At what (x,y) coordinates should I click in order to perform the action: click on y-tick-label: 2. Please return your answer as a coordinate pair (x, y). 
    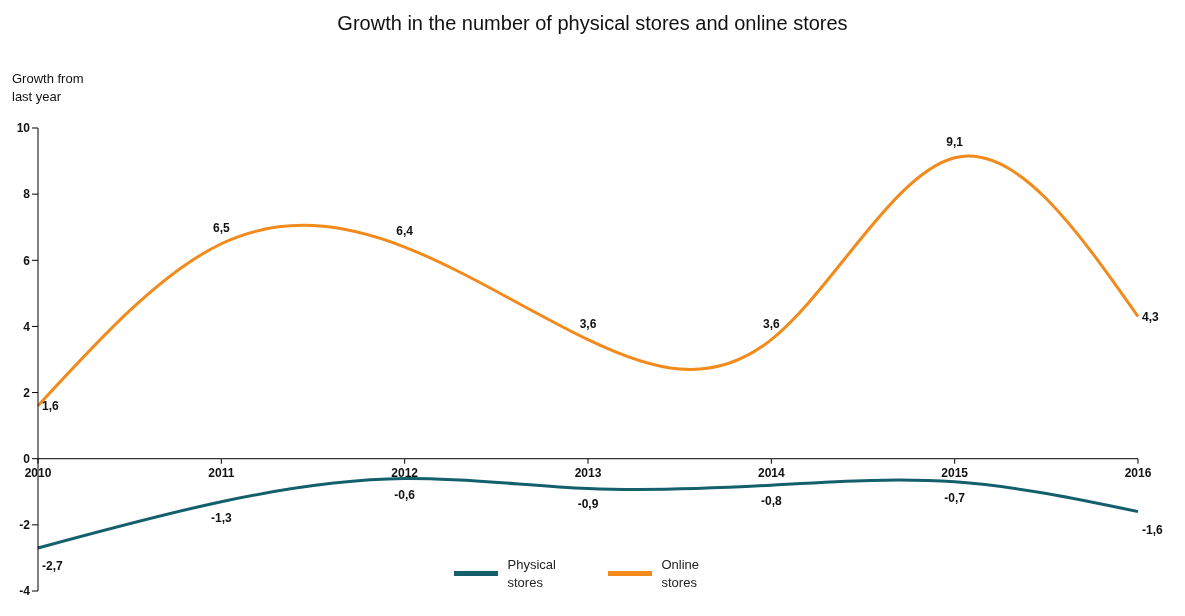
    Looking at the image, I should click on (27, 392).